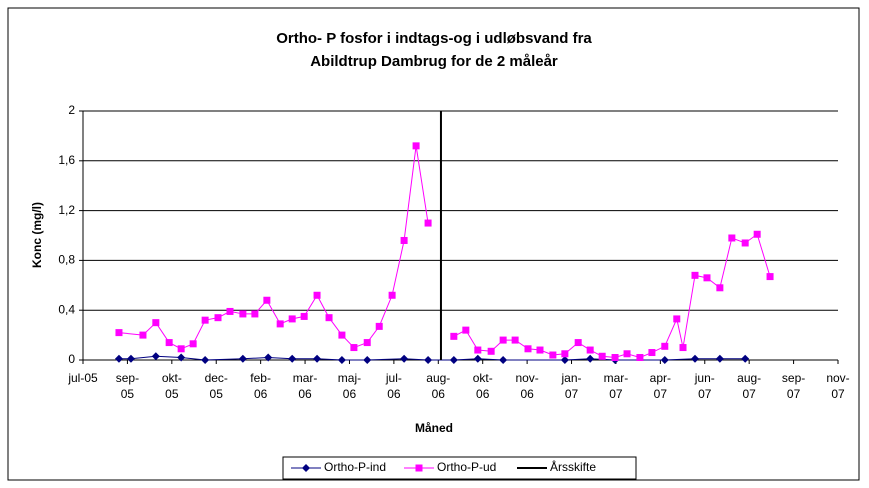  What do you see at coordinates (571, 386) in the screenshot?
I see `x-tick-label: jan-07` at bounding box center [571, 386].